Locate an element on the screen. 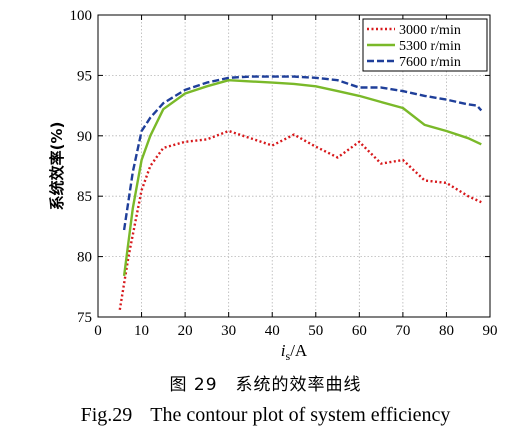  caption-chinese: 图 29 系统的效率曲线 is located at coordinates (265, 382).